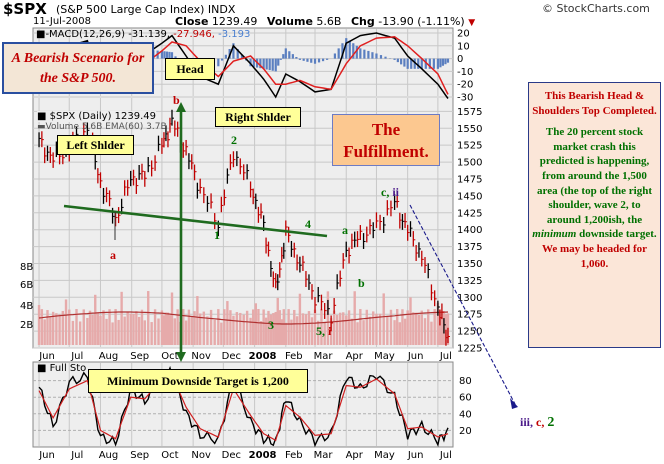  I want to click on stoch-legend: ■ Full Sto, so click(62, 368).